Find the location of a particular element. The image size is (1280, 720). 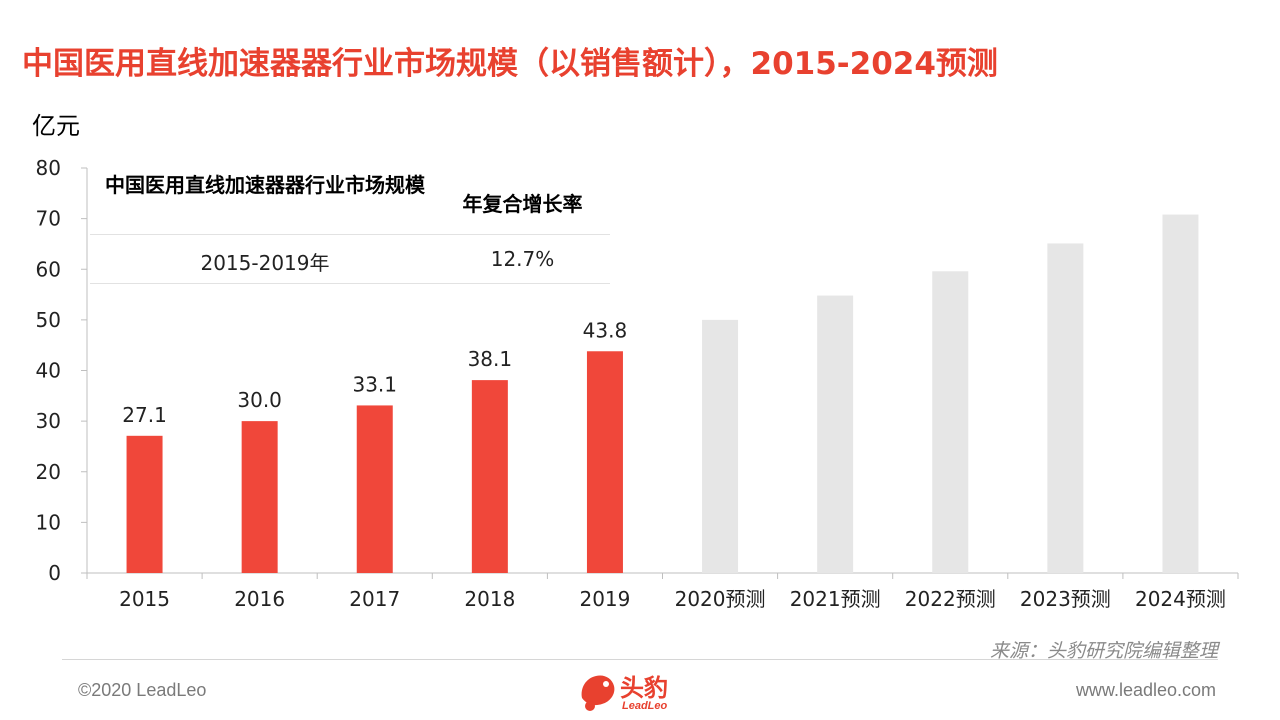

y-tick-label: 30 is located at coordinates (48, 421).